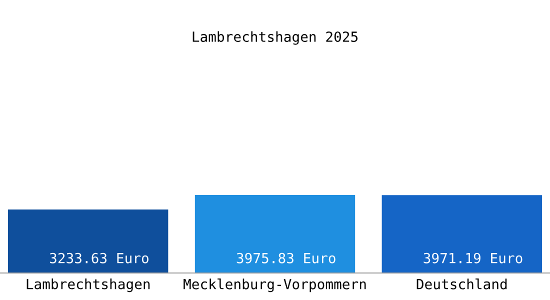 The image size is (550, 300). Describe the element at coordinates (88, 285) in the screenshot. I see `x-tick-label: Lambrechtshagen` at that location.